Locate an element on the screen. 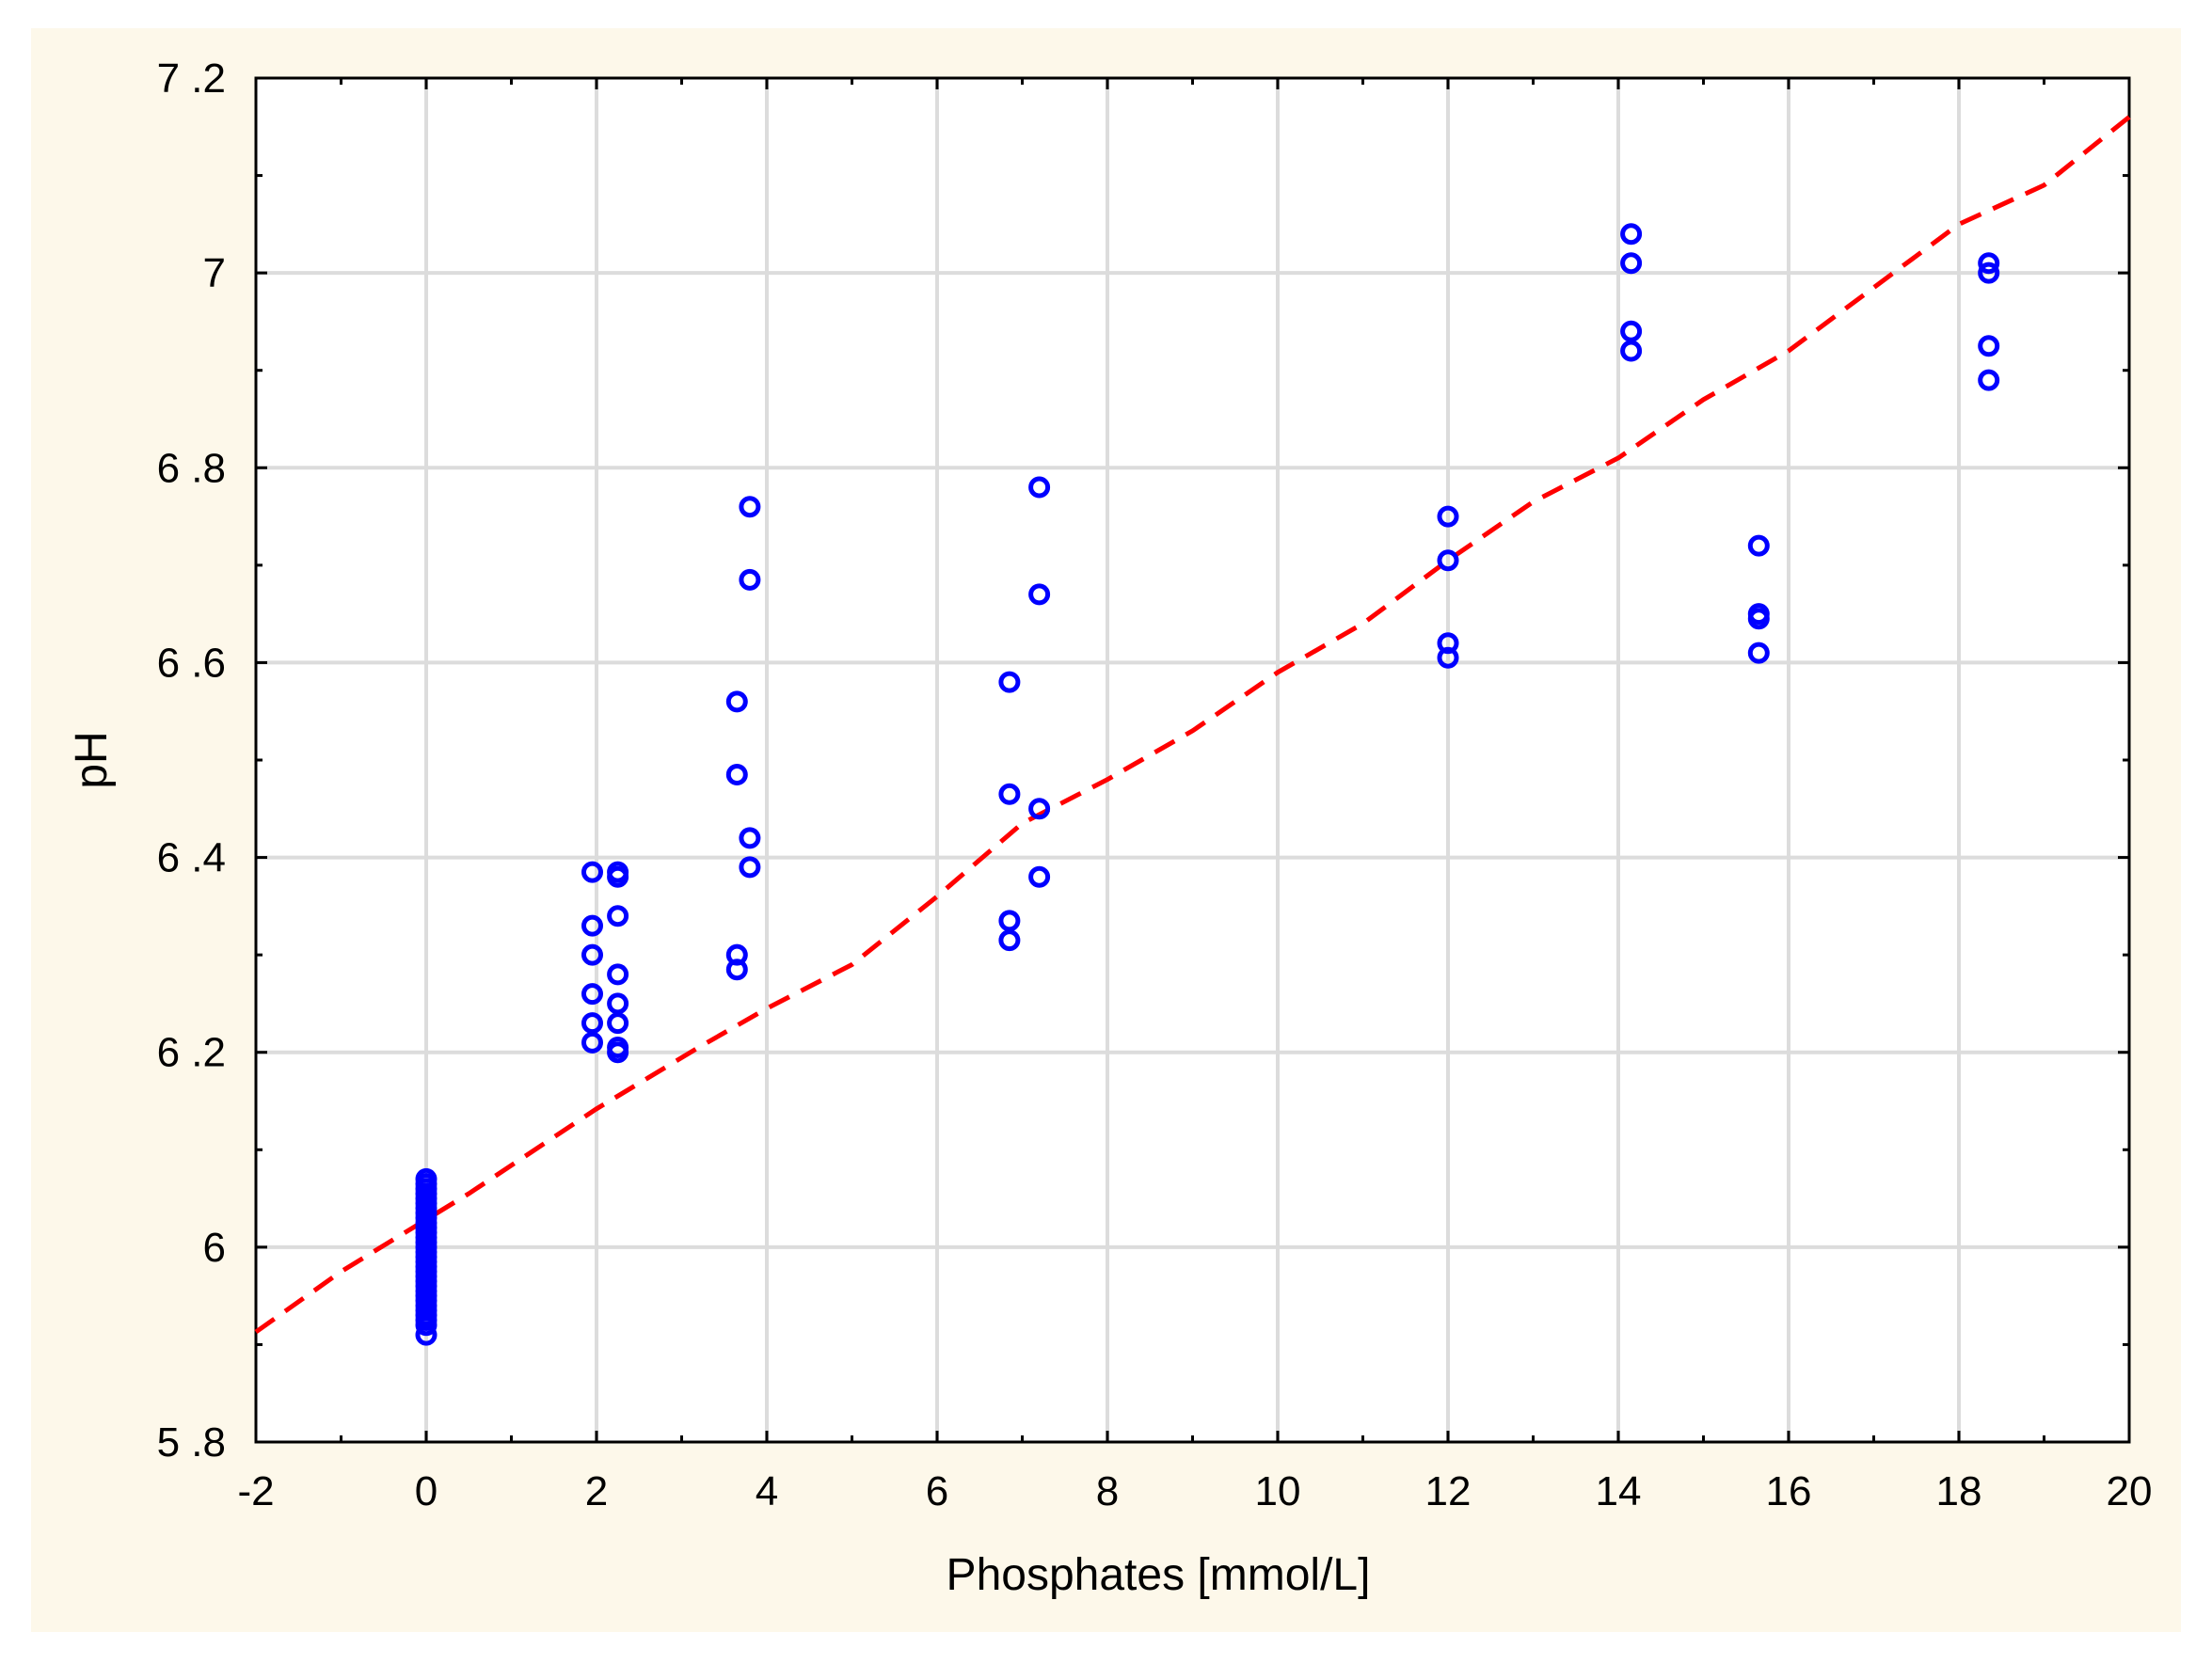 Image resolution: width=2212 pixels, height=1664 pixels. x-tick-label: 8 is located at coordinates (1107, 1491).